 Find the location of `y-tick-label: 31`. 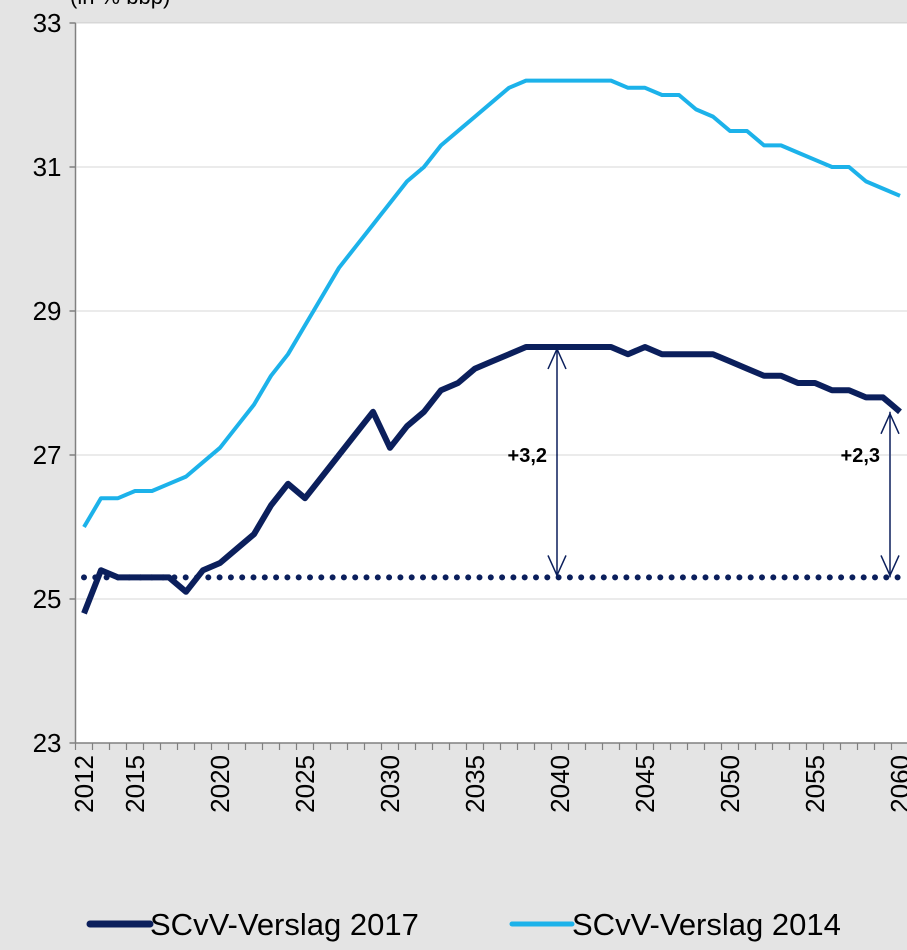

y-tick-label: 31 is located at coordinates (47, 167).